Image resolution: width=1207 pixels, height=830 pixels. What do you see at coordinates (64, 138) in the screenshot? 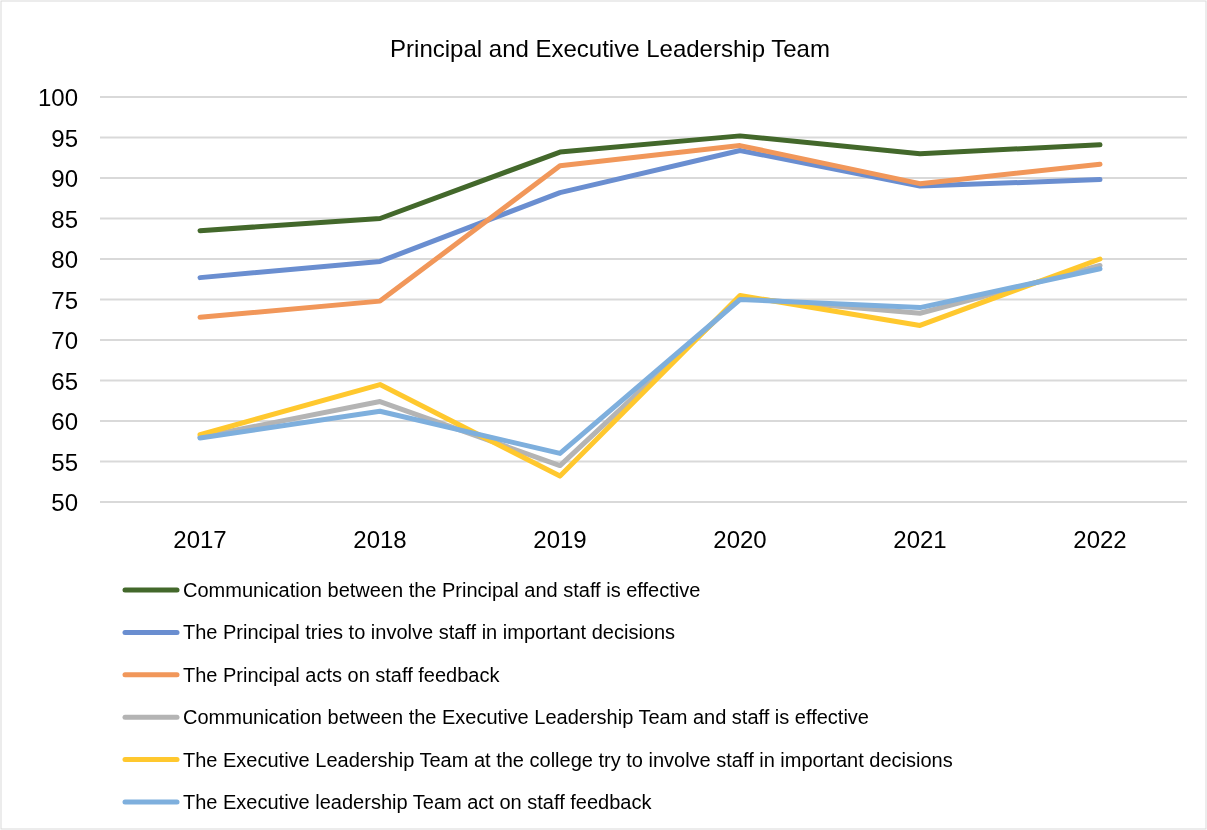
I see `y-tick-label: 95` at bounding box center [64, 138].